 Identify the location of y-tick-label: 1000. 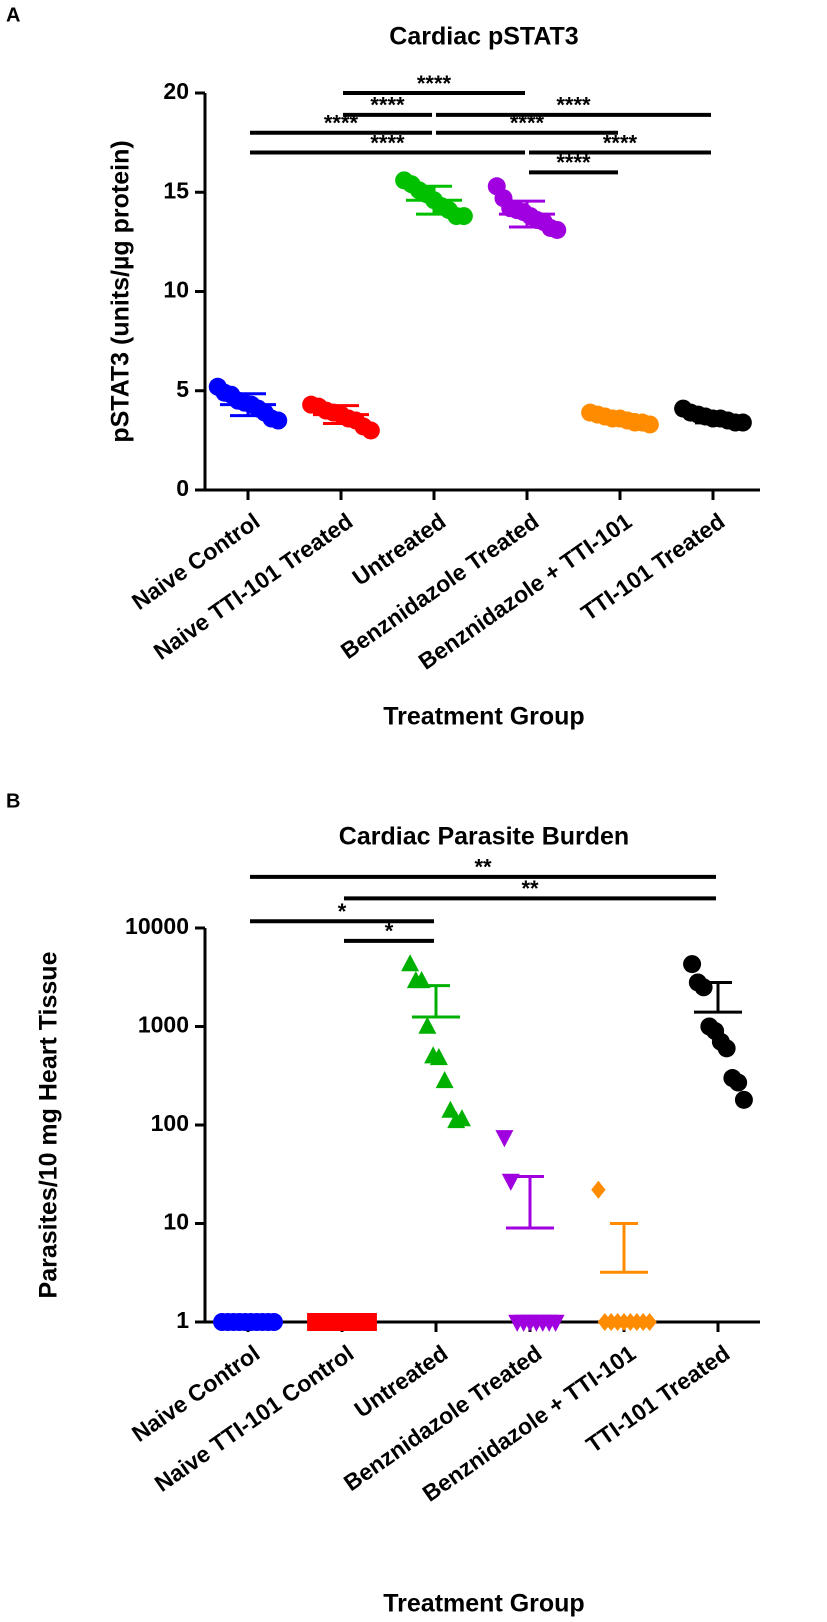
(163, 1025).